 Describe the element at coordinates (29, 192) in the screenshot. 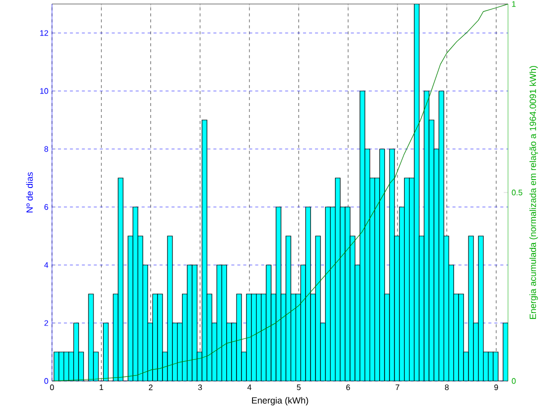

I see `y-axis-title: Nº de dias` at that location.